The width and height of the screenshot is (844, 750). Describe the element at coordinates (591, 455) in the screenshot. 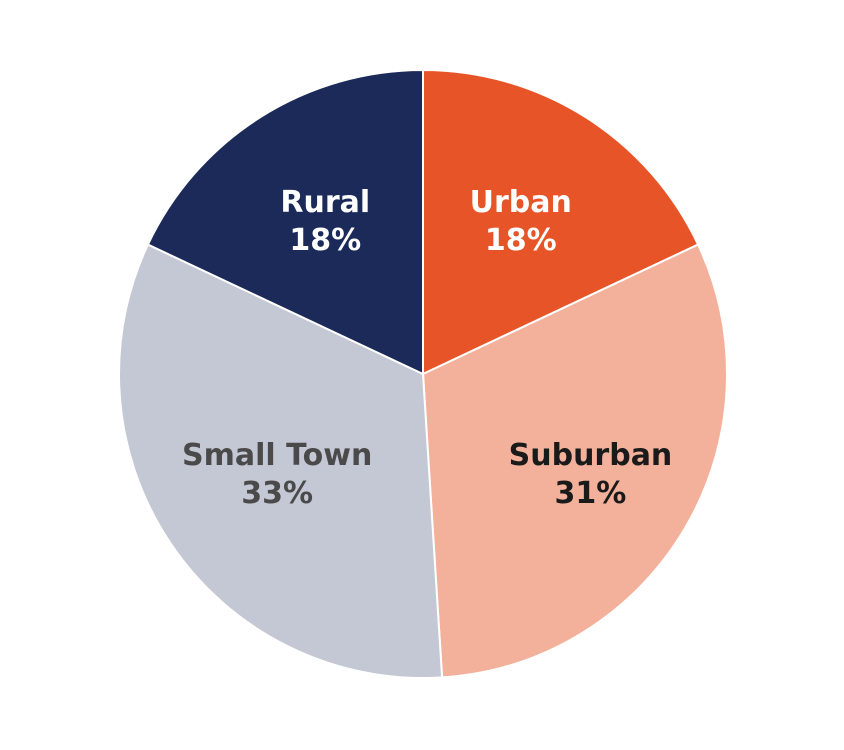

I see `slice-label: Suburban` at that location.